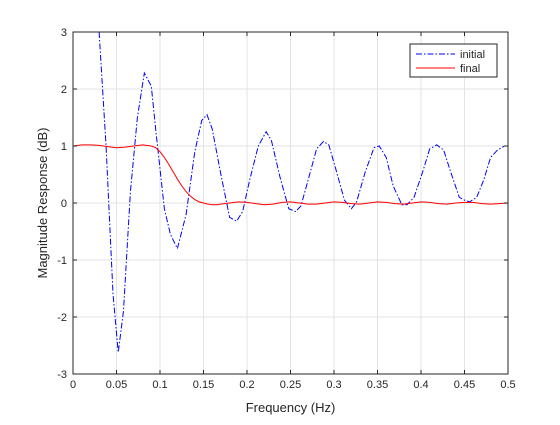 The image size is (560, 425). I want to click on x-axis-label: Frequency (Hz), so click(291, 407).